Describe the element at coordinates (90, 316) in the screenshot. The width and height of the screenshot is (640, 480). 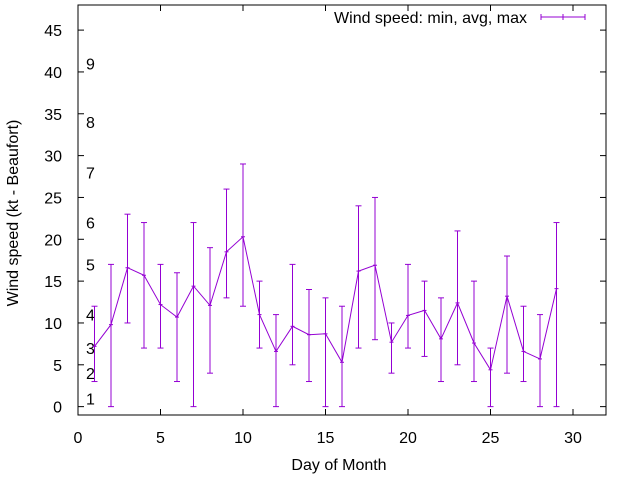
I see `beaufort-label: 4` at that location.